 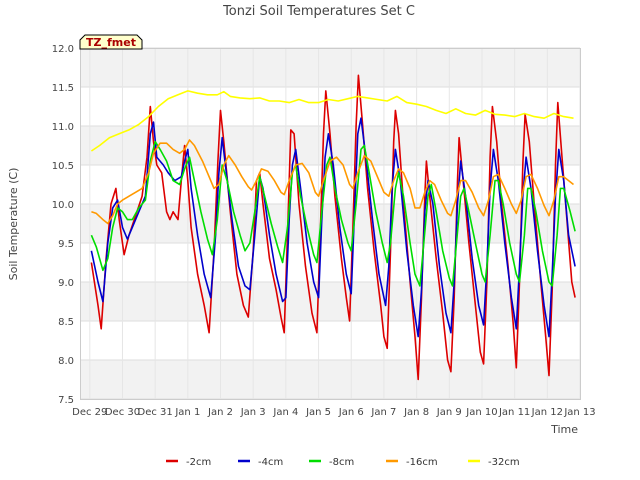 I want to click on x-tick-label: Dec 30, so click(x=122, y=412).